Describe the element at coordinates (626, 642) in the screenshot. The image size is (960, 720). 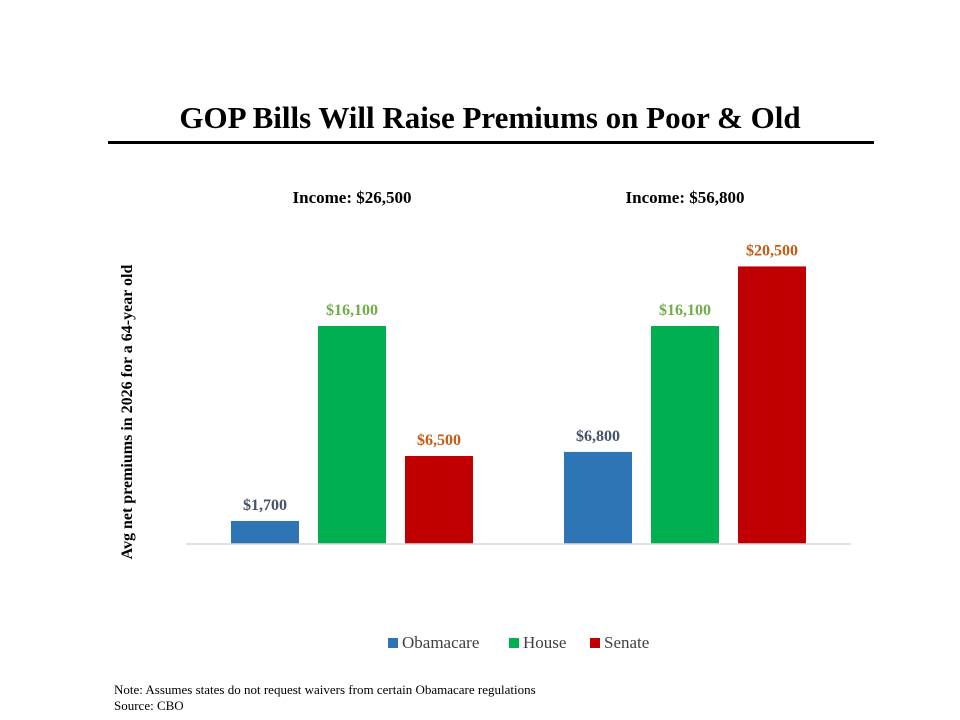
I see `legend-label-senate: Senate` at that location.